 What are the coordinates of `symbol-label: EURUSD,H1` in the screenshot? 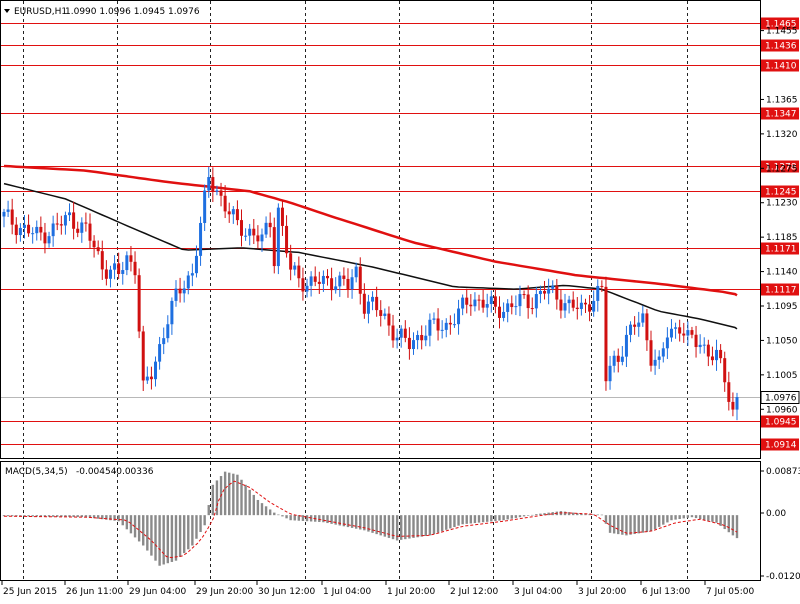 It's located at (40, 12).